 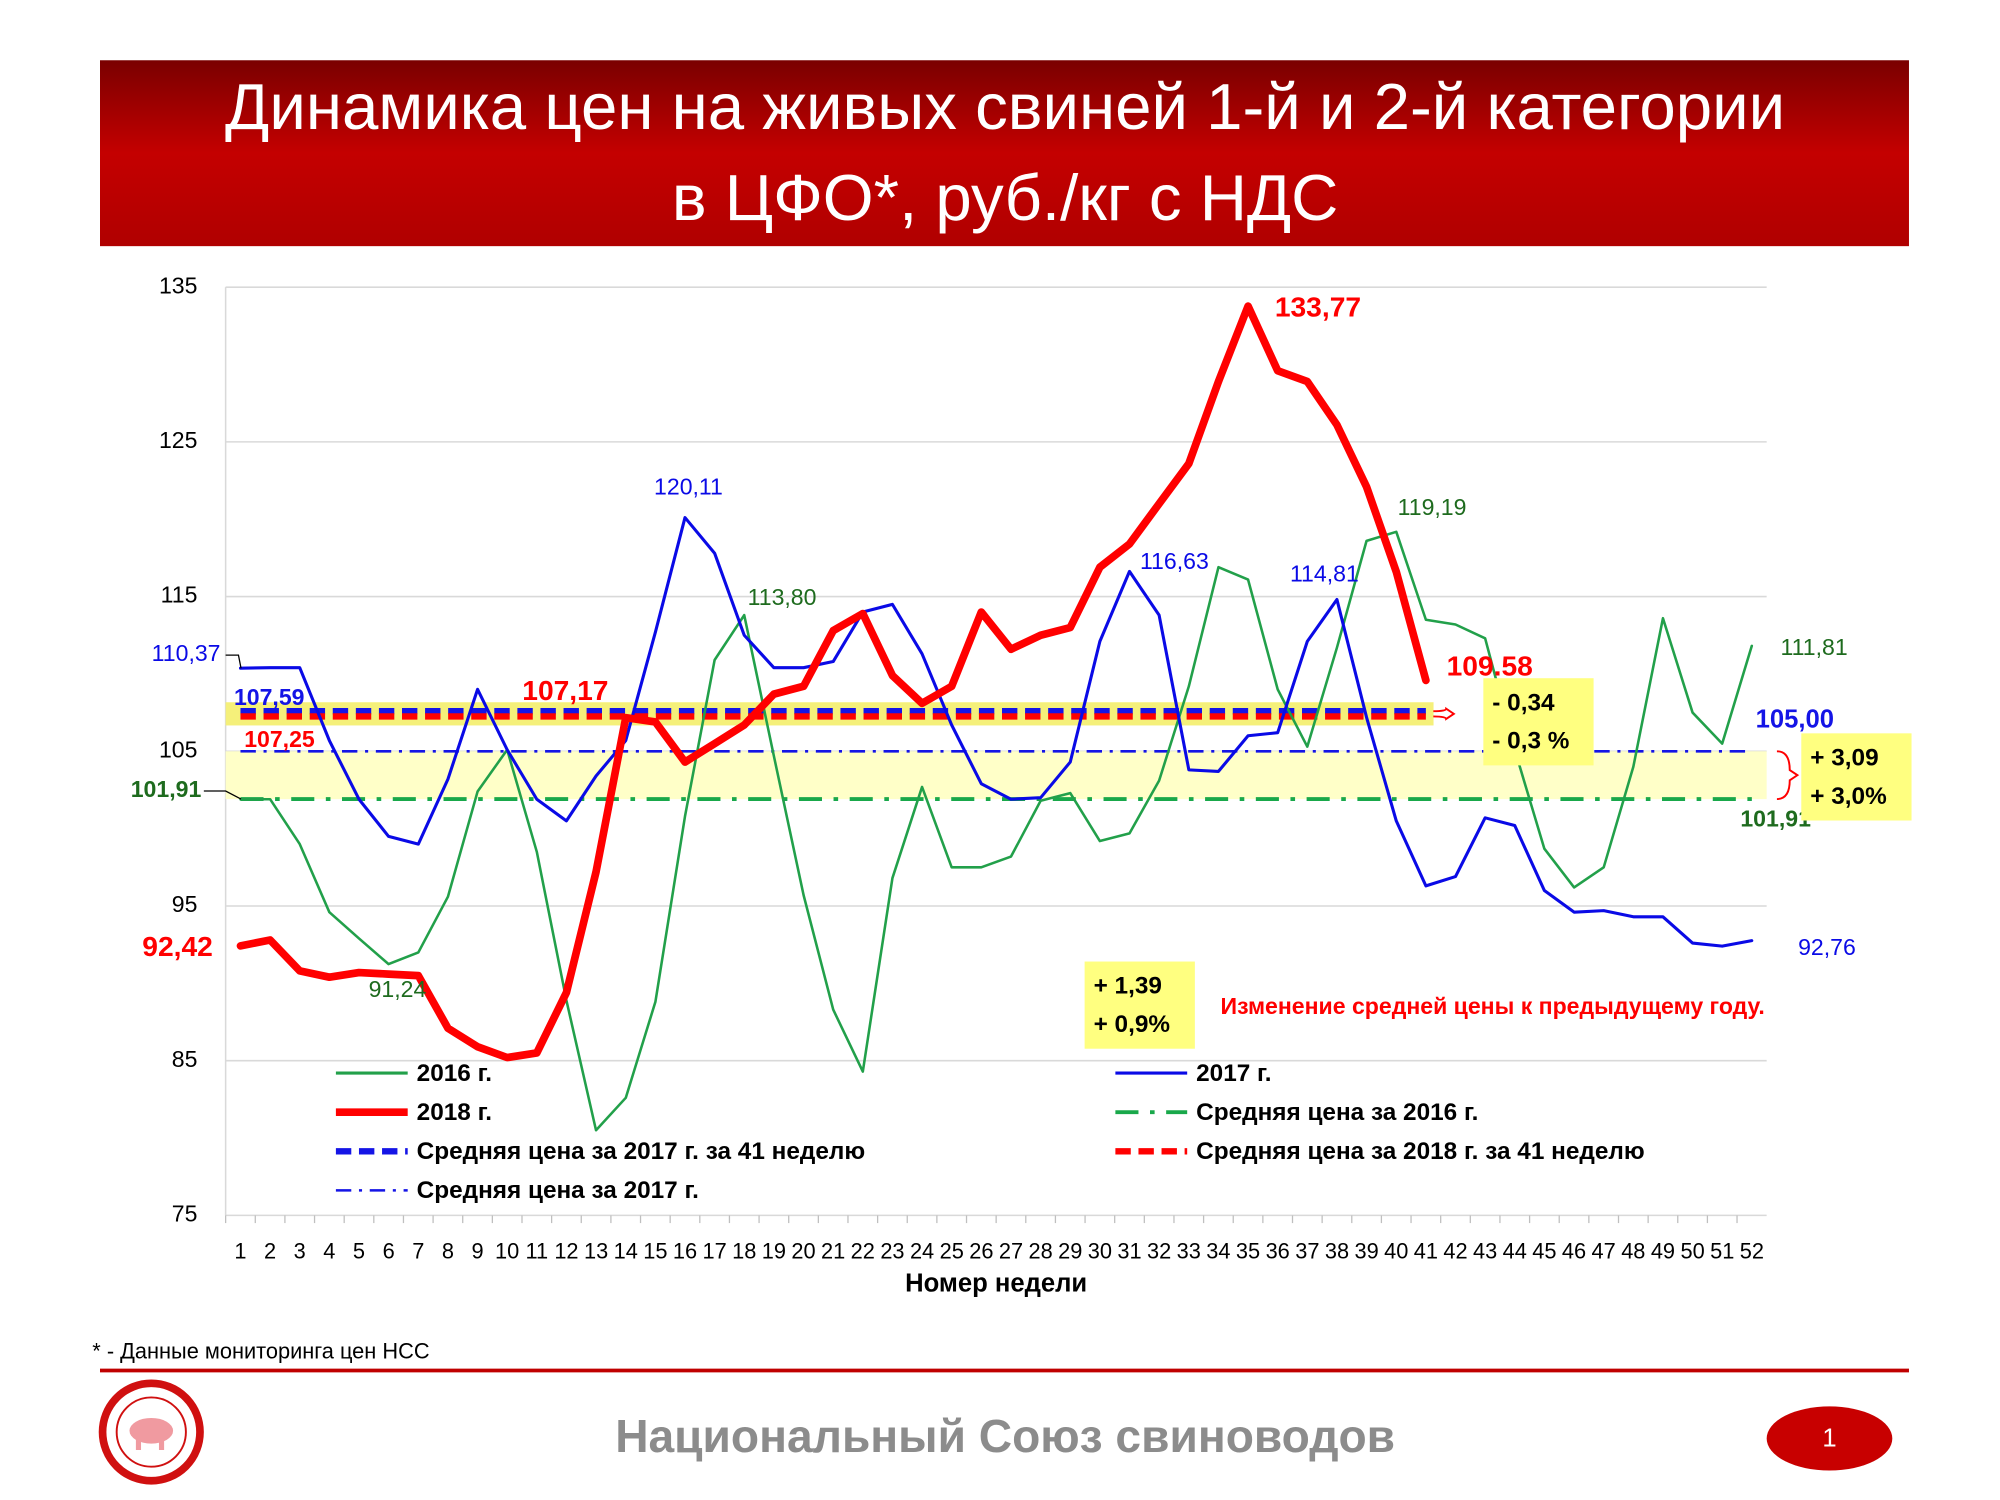 What do you see at coordinates (1455, 1250) in the screenshot?
I see `x-tick-label: 42` at bounding box center [1455, 1250].